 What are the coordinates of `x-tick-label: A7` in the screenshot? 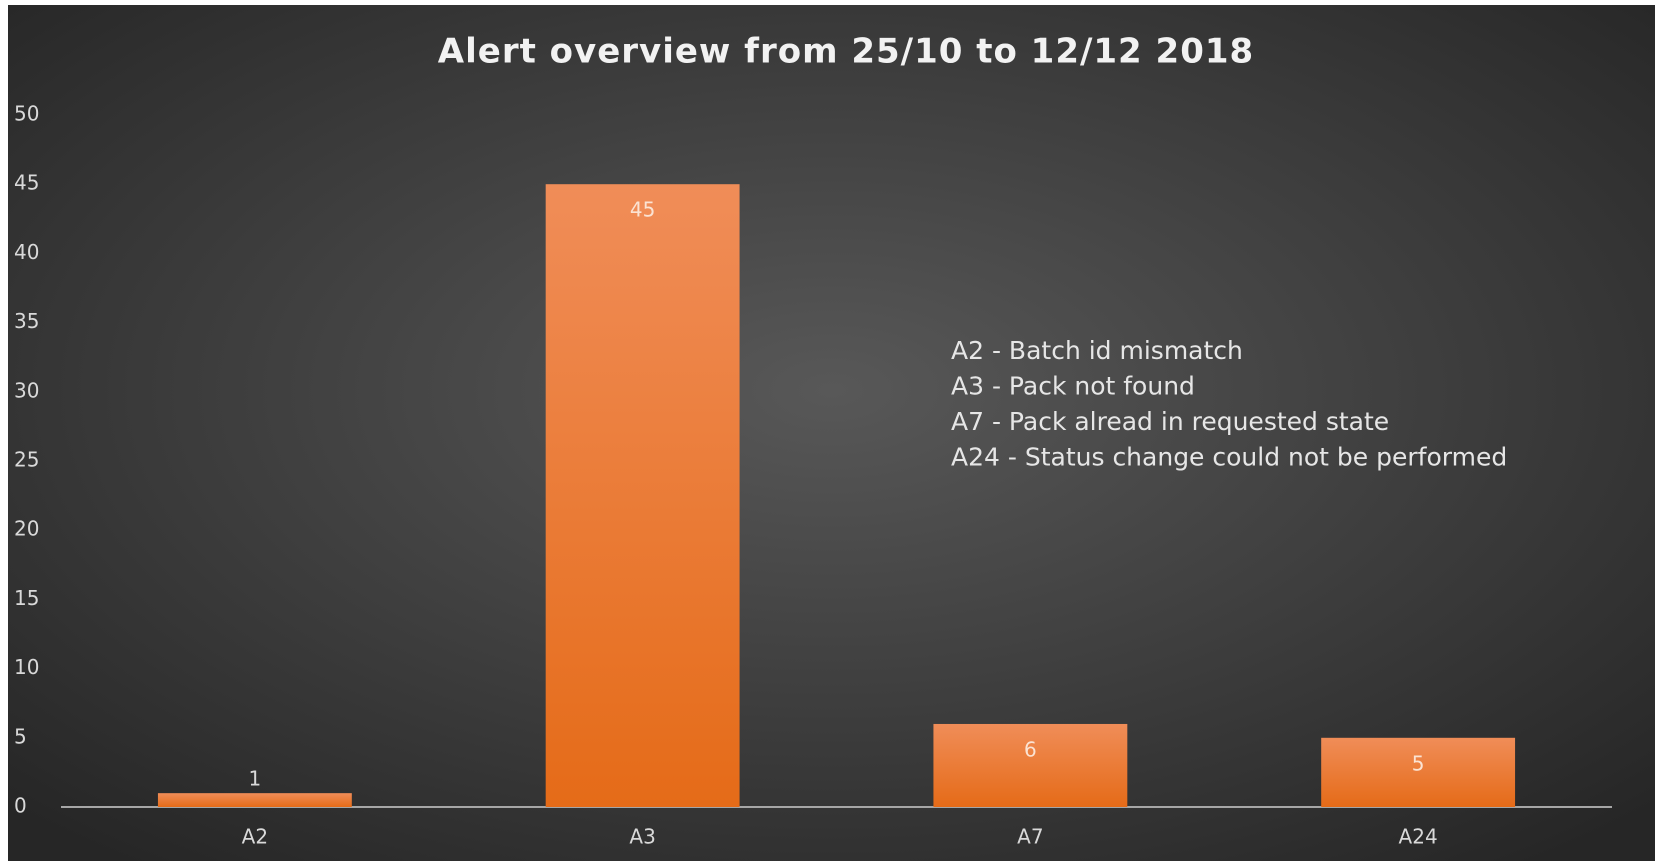 It's located at (1030, 837).